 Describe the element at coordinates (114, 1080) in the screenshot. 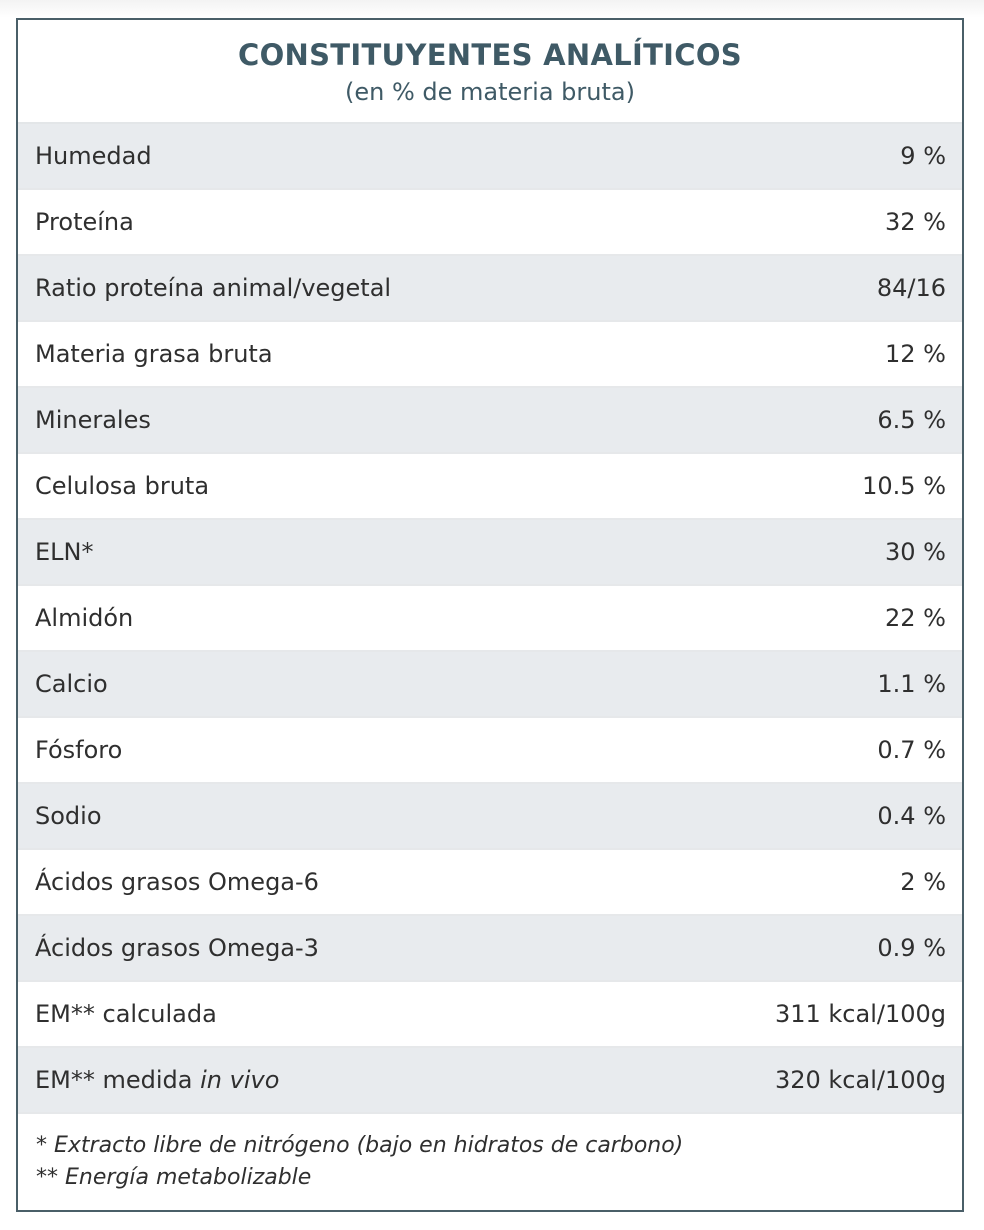

I see `row-label-text: EM** medida` at that location.